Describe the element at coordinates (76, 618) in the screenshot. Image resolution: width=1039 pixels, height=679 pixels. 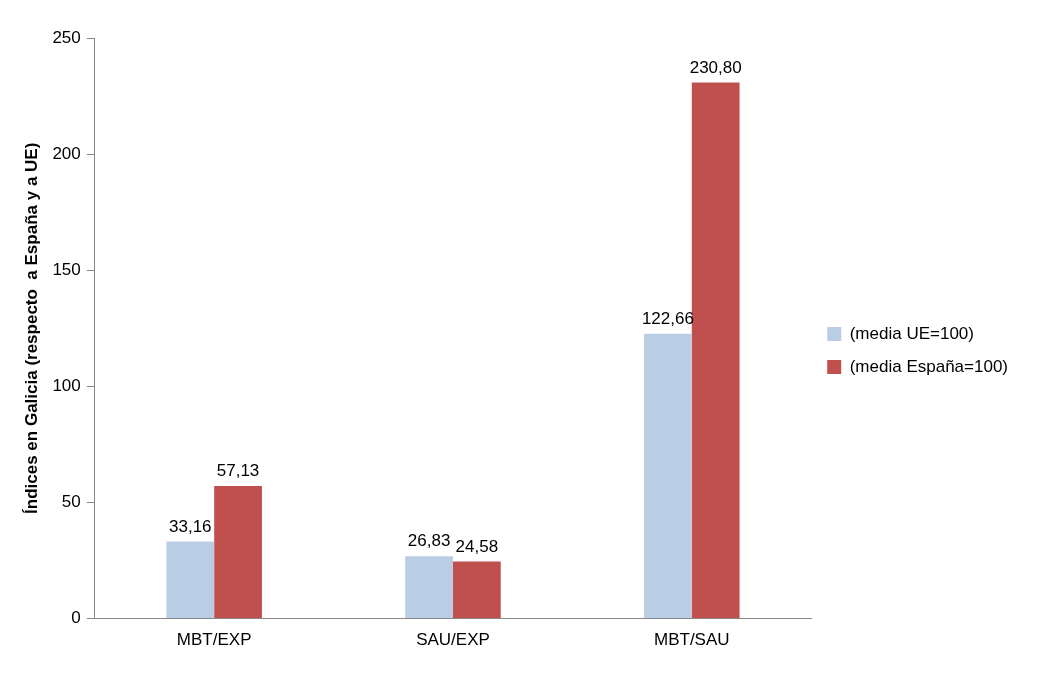
I see `y-tick-label: 0` at that location.